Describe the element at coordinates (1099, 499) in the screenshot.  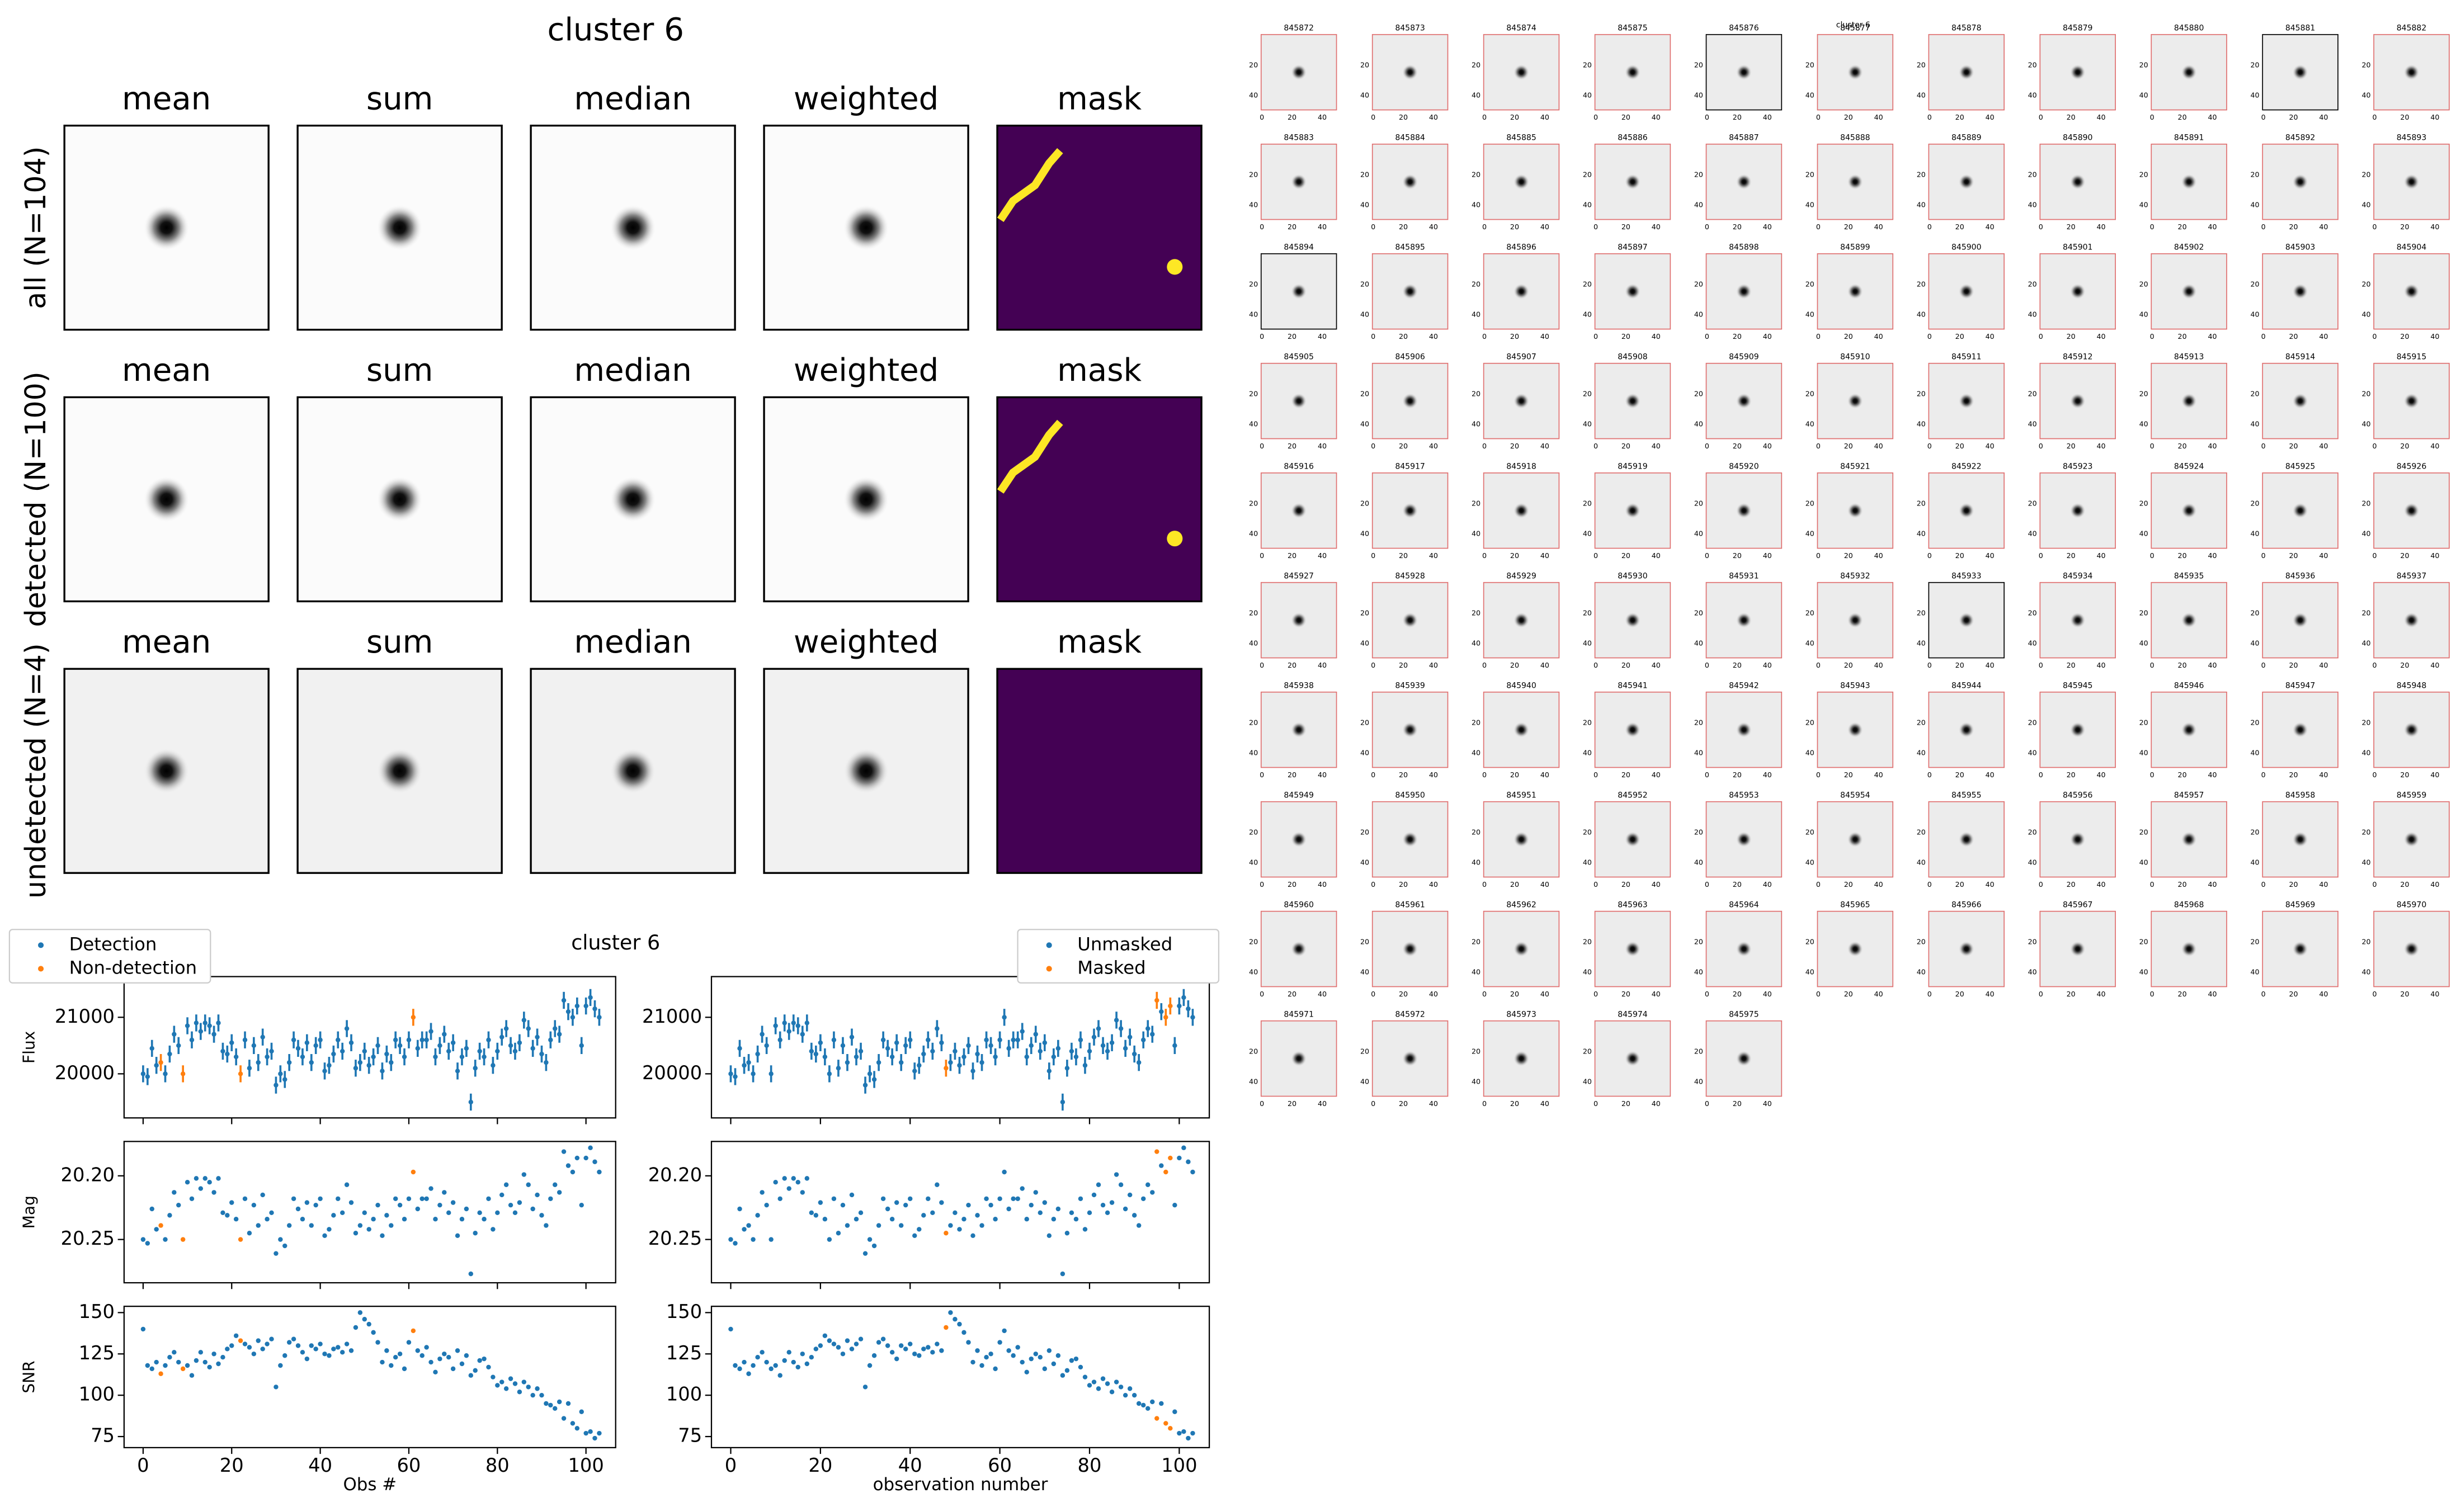
I see `mask-image` at that location.